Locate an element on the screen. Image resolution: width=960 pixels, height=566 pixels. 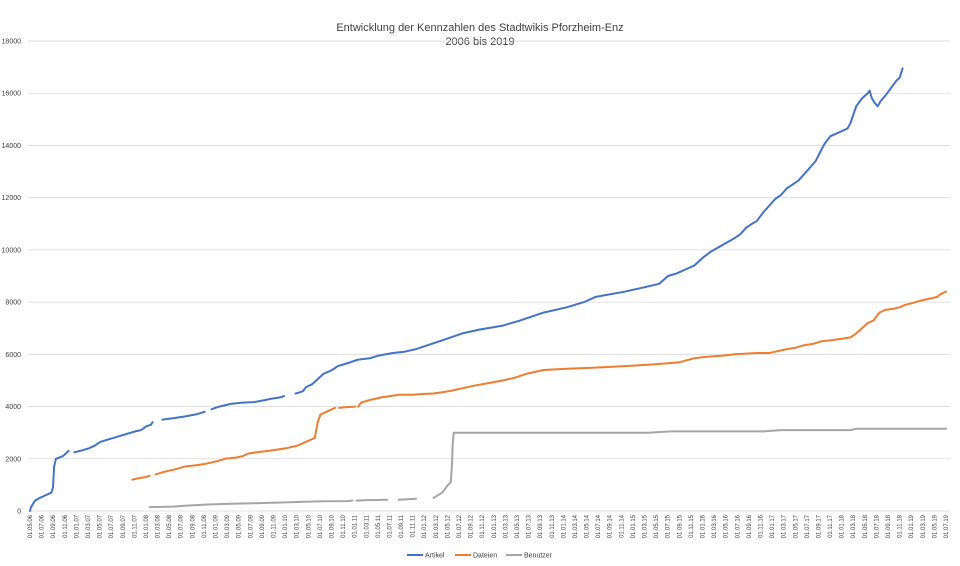
x-tick-label: 01.03.13 is located at coordinates (506, 526).